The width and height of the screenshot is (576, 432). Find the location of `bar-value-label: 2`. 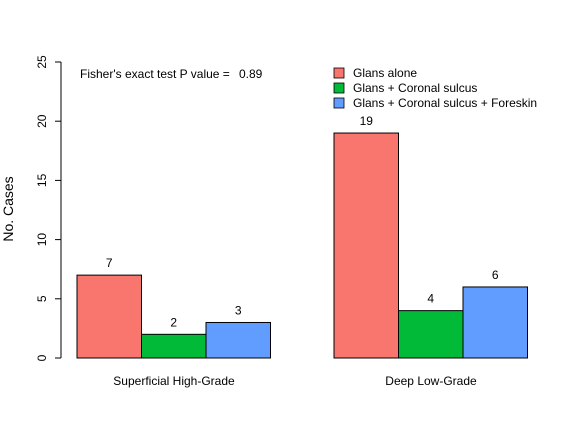

bar-value-label: 2 is located at coordinates (173, 322).